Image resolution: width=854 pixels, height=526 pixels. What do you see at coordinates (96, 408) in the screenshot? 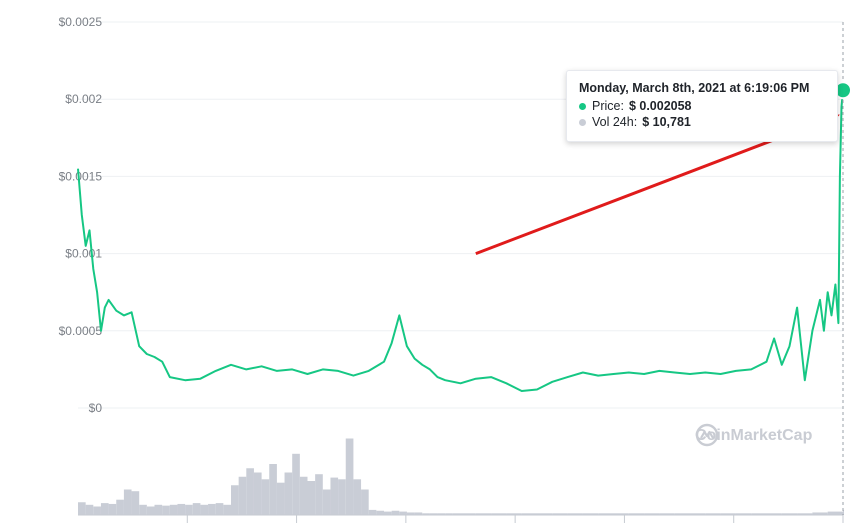
I see `y-tick-label: $0` at bounding box center [96, 408].